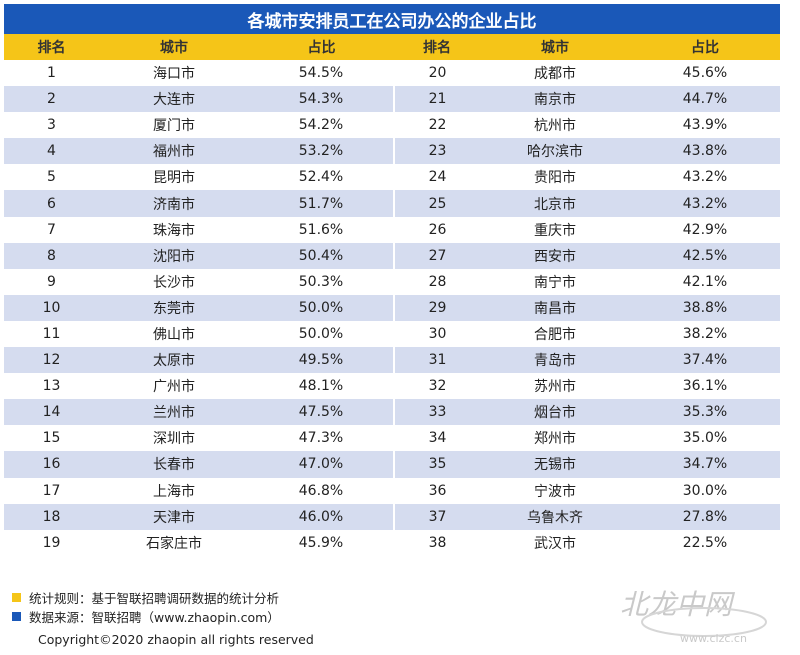  What do you see at coordinates (322, 229) in the screenshot?
I see `ratio-cell: 51.6%` at bounding box center [322, 229].